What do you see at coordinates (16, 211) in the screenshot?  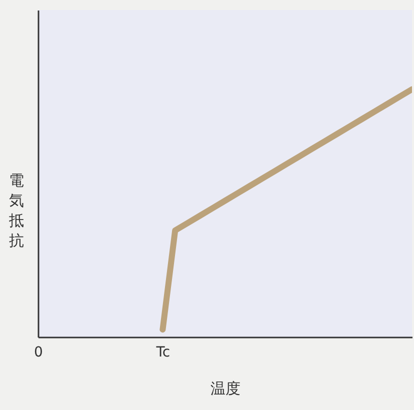 I see `y-axis-title: 電気抵抗` at bounding box center [16, 211].